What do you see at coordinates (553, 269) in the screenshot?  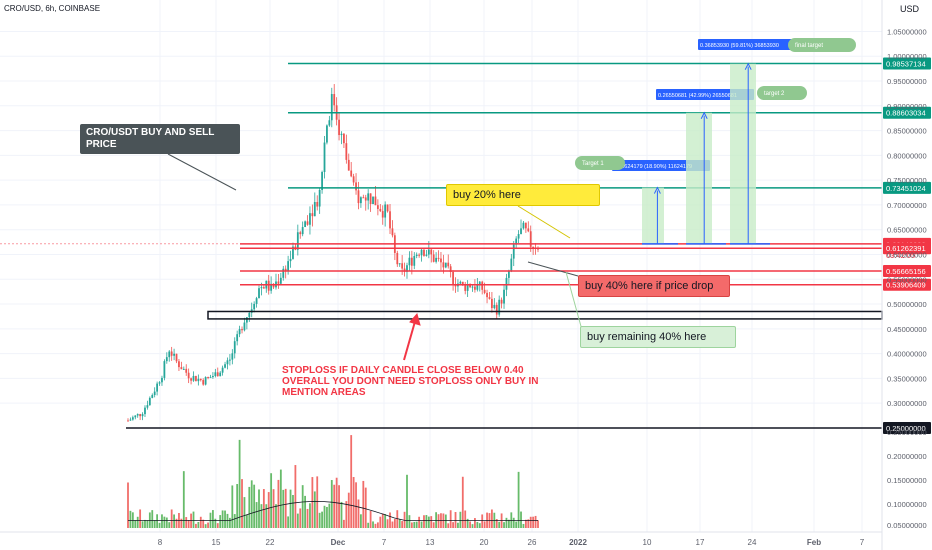 I see `red-pointer` at bounding box center [553, 269].